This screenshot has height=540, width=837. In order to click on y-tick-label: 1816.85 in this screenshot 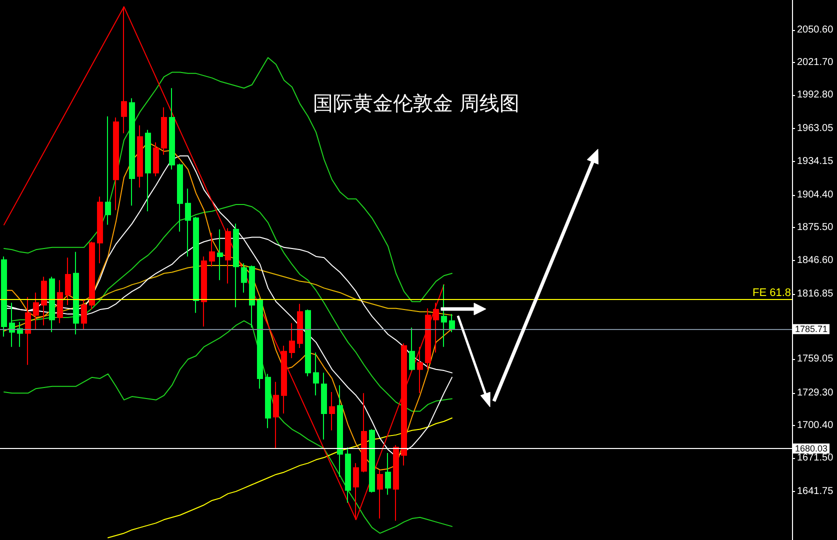, I will do `click(815, 294)`.